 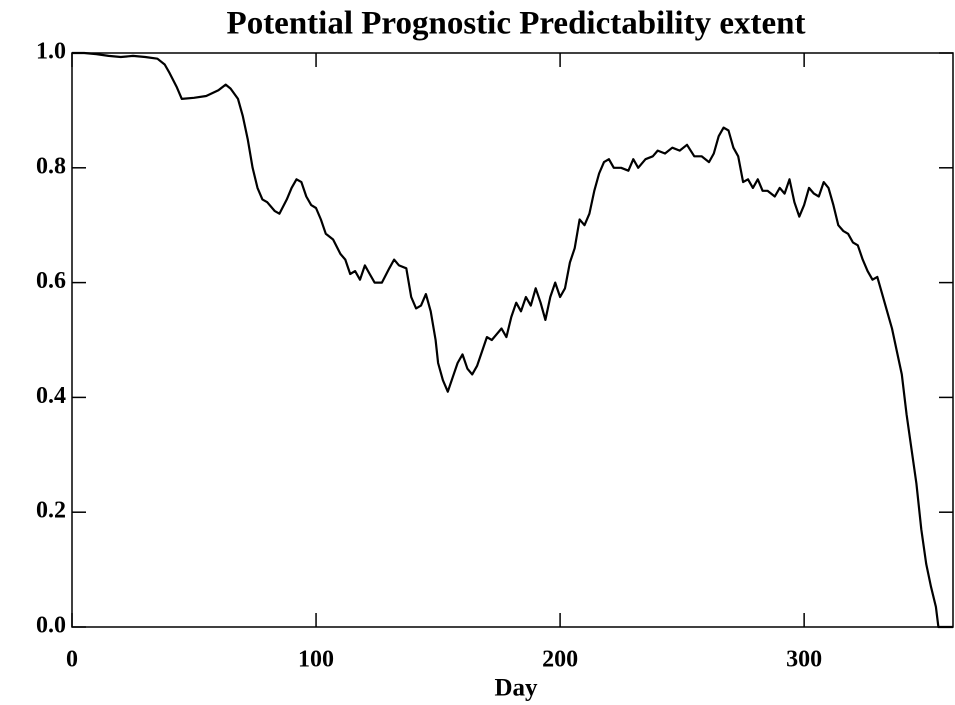 What do you see at coordinates (804, 660) in the screenshot?
I see `x-tick-label: 300` at bounding box center [804, 660].